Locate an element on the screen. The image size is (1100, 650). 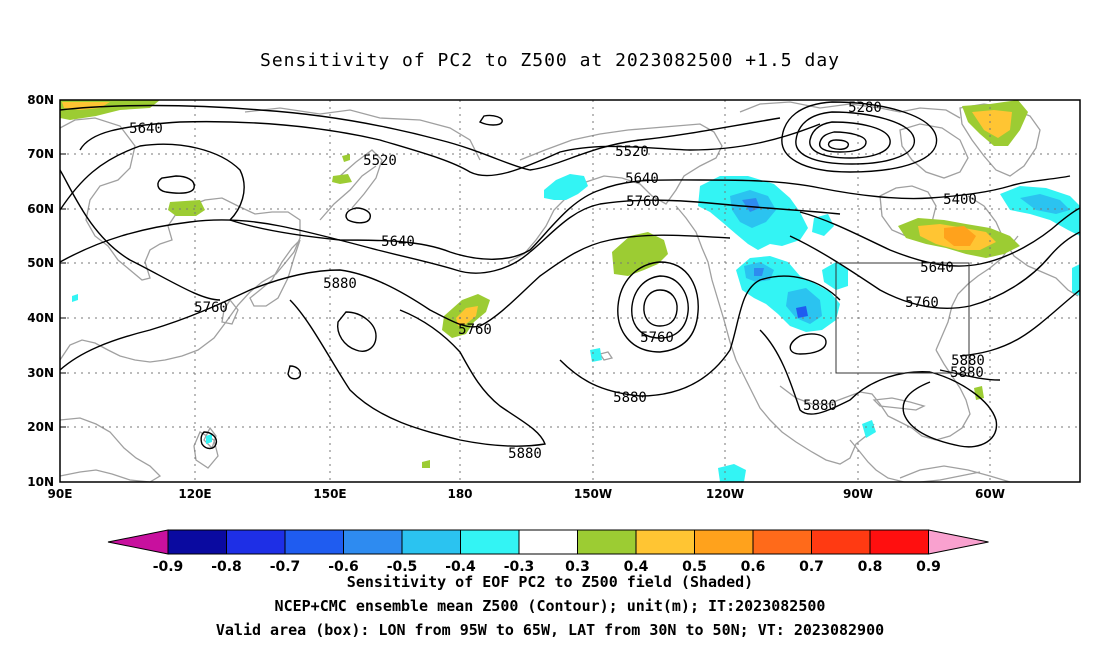
coastline-east-us is located at coordinates (977, 293).